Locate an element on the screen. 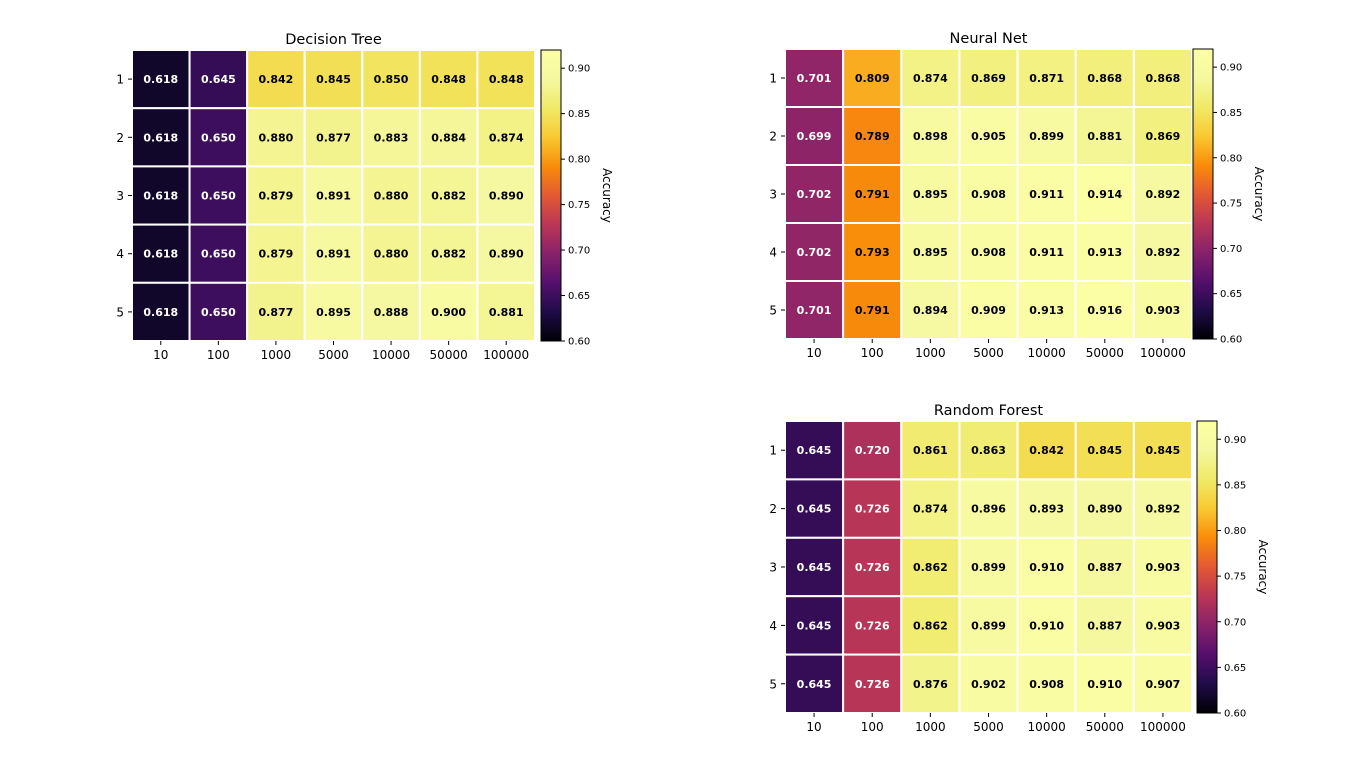 The width and height of the screenshot is (1365, 768). cell-value-label: 0.876 is located at coordinates (930, 684).